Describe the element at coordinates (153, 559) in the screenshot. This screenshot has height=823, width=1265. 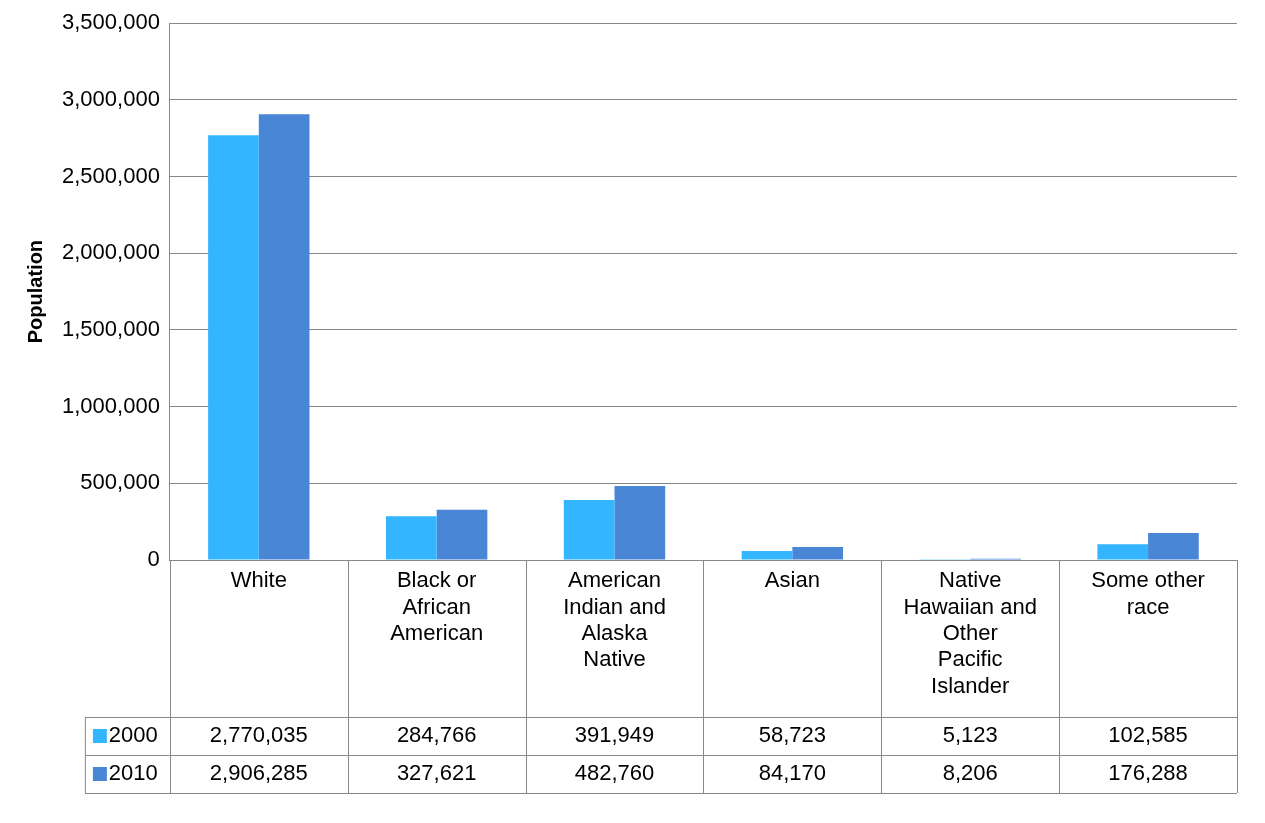
I see `y-tick-label: 0` at that location.